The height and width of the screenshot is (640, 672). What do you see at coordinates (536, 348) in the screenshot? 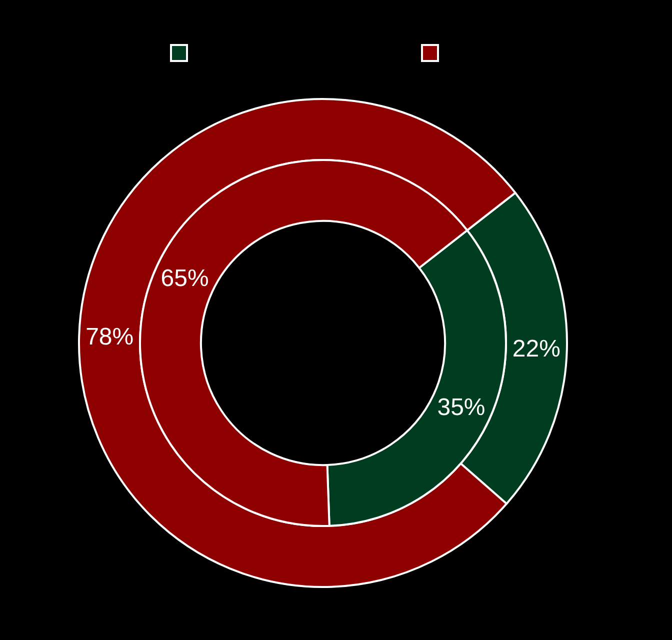
I see `data-label: 22%` at bounding box center [536, 348].